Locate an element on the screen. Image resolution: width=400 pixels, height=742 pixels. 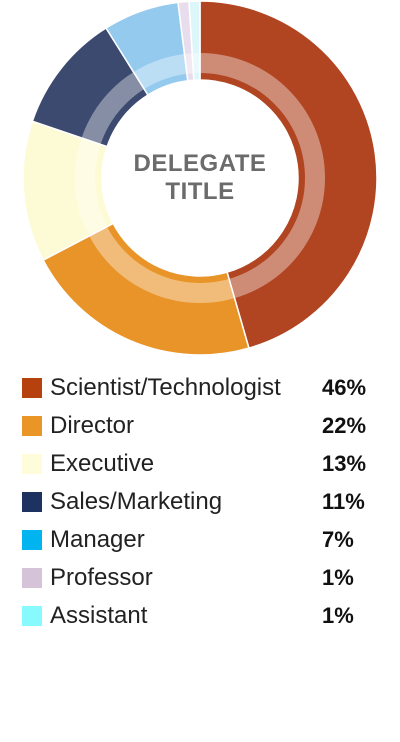
legend-item: Scientist/Technologist 46% is located at coordinates (202, 389).